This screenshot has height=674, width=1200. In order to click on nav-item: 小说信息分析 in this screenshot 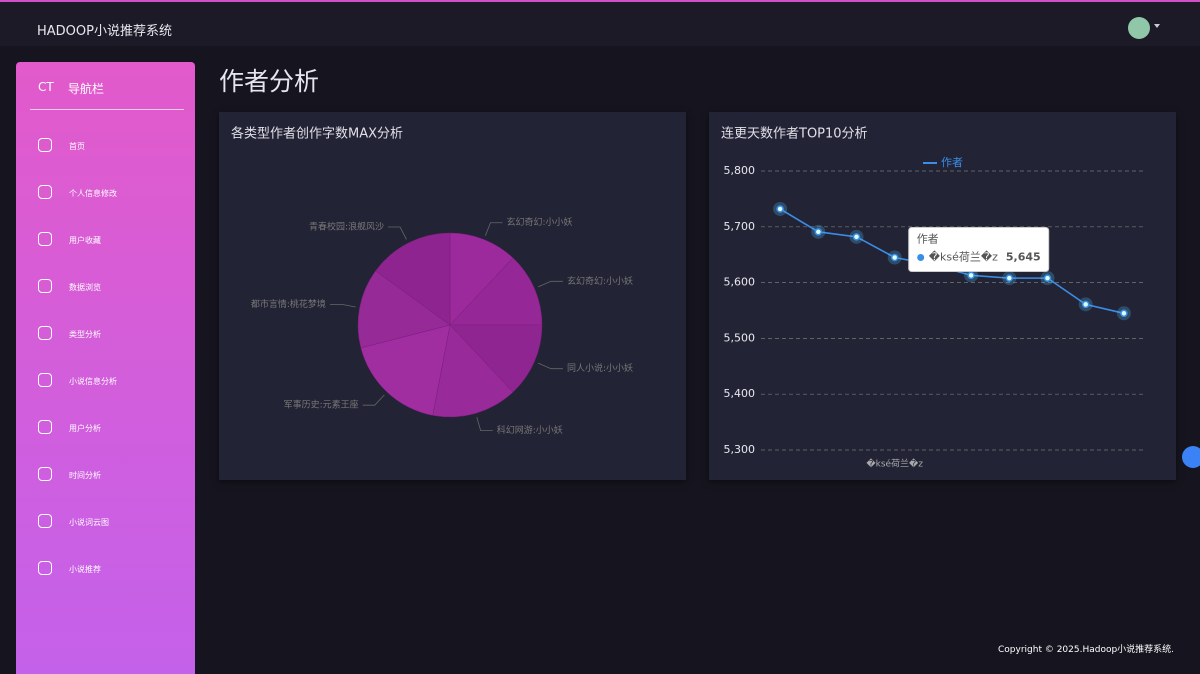, I will do `click(105, 381)`.